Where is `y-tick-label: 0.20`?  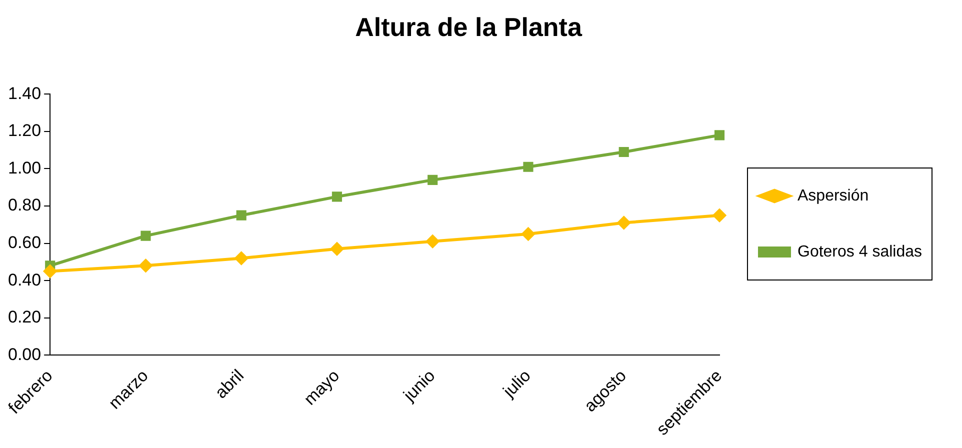
y-tick-label: 0.20 is located at coordinates (25, 317).